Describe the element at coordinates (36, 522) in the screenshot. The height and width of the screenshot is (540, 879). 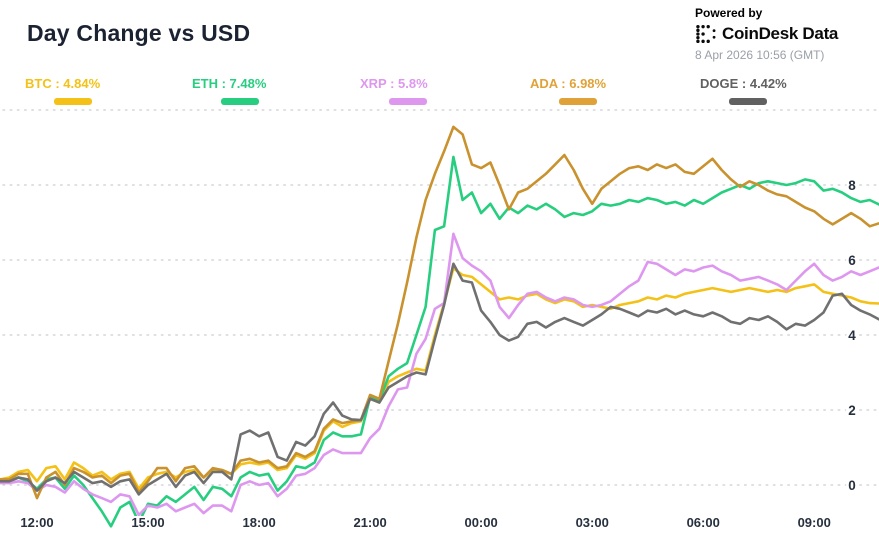
I see `x-axis-label-1200: 12:00` at that location.